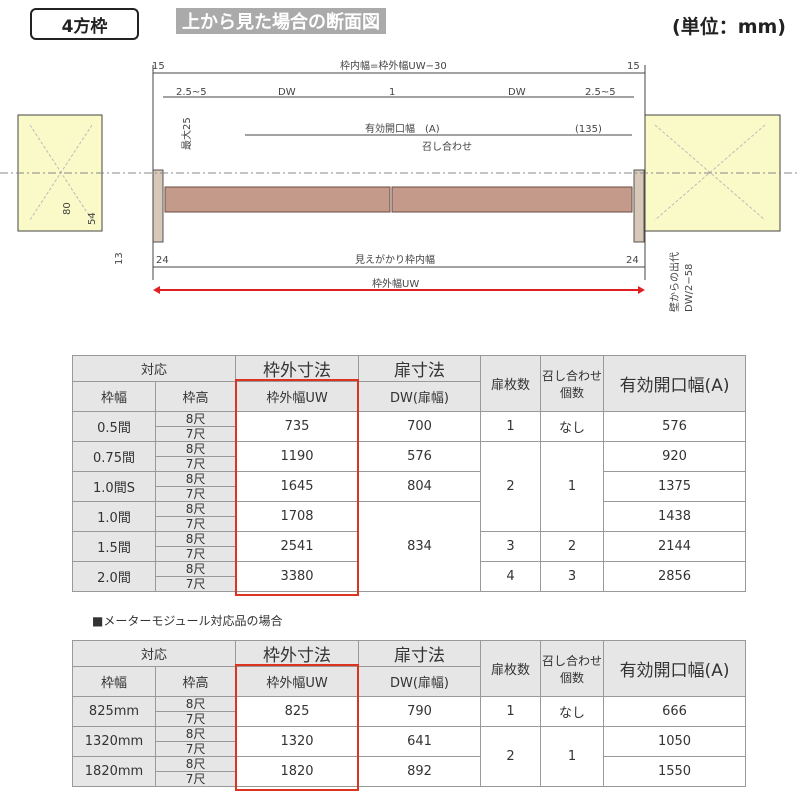 The height and width of the screenshot is (800, 800). Describe the element at coordinates (297, 486) in the screenshot. I see `cell-uw: 1645` at that location.